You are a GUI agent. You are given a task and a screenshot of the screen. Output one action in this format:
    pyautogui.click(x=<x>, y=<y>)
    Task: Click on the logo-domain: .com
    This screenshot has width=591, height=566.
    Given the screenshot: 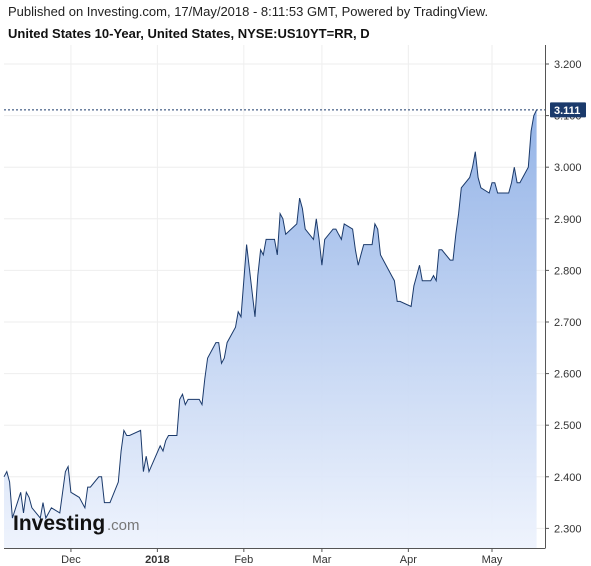 What is the action you would take?
    pyautogui.click(x=123, y=525)
    